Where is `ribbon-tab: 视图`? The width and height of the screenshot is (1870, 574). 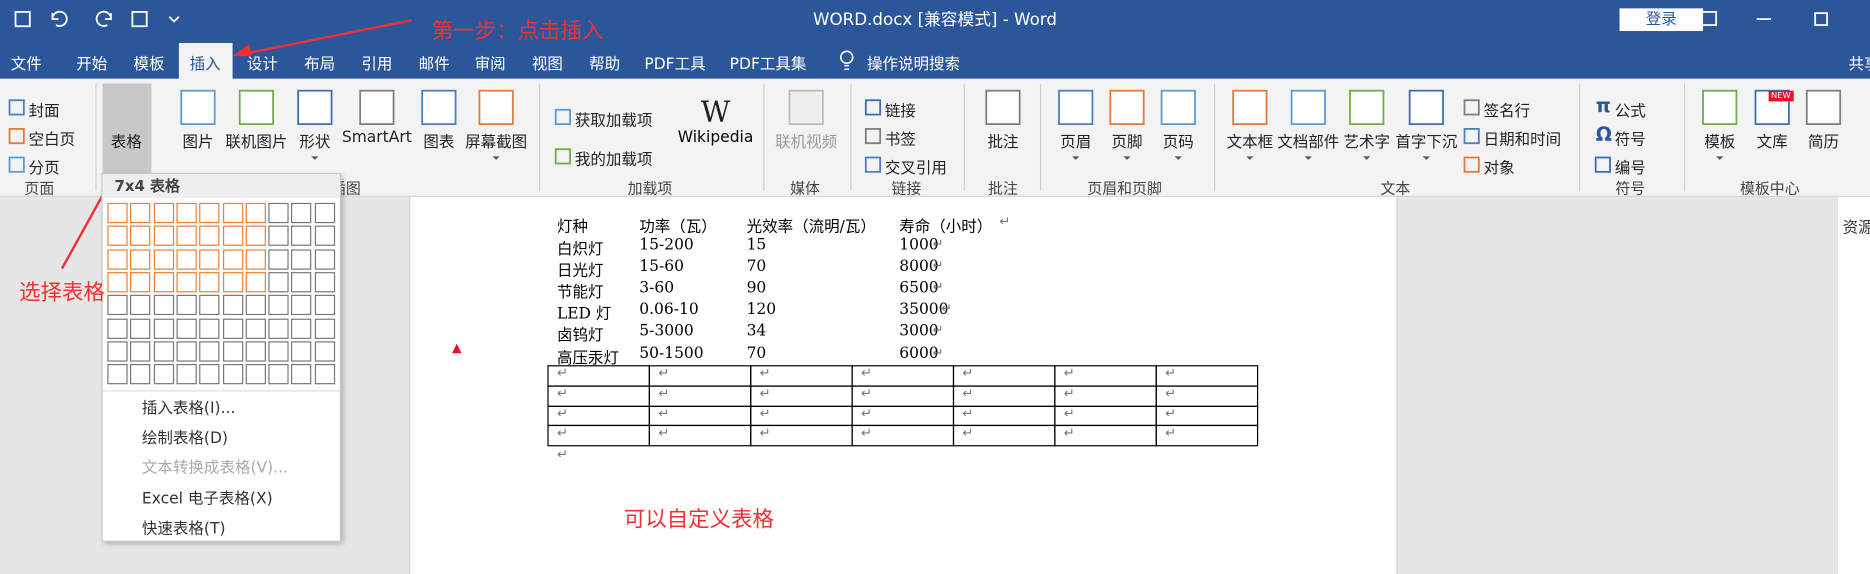 ribbon-tab: 视图 is located at coordinates (547, 65).